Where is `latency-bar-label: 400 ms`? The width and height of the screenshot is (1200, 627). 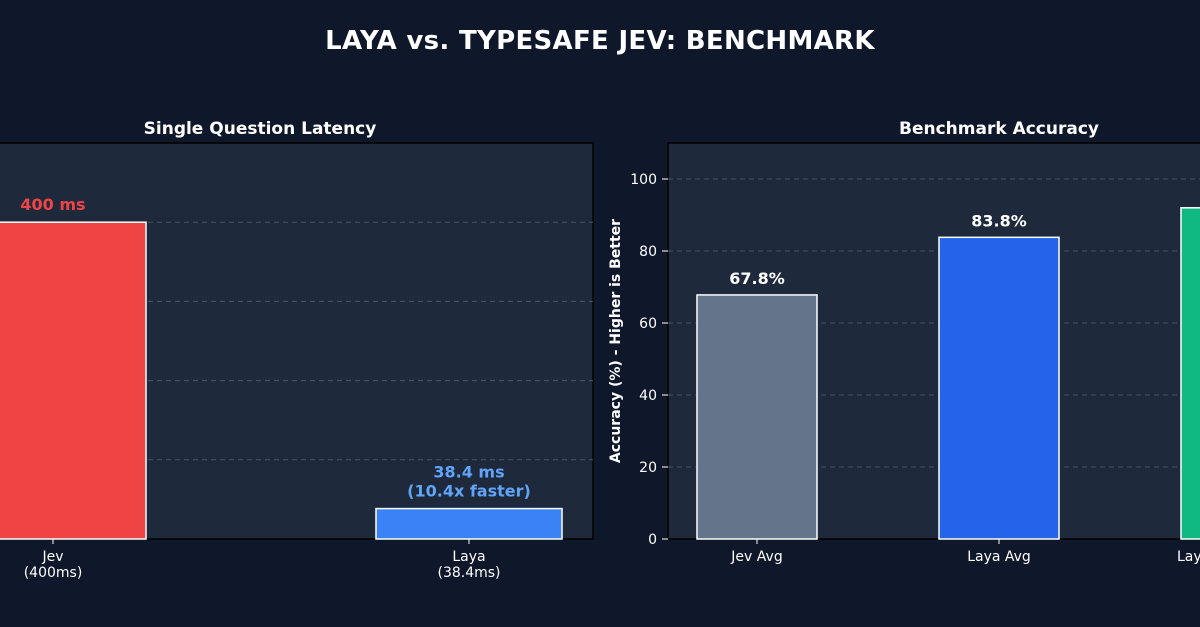
latency-bar-label: 400 ms is located at coordinates (52, 204).